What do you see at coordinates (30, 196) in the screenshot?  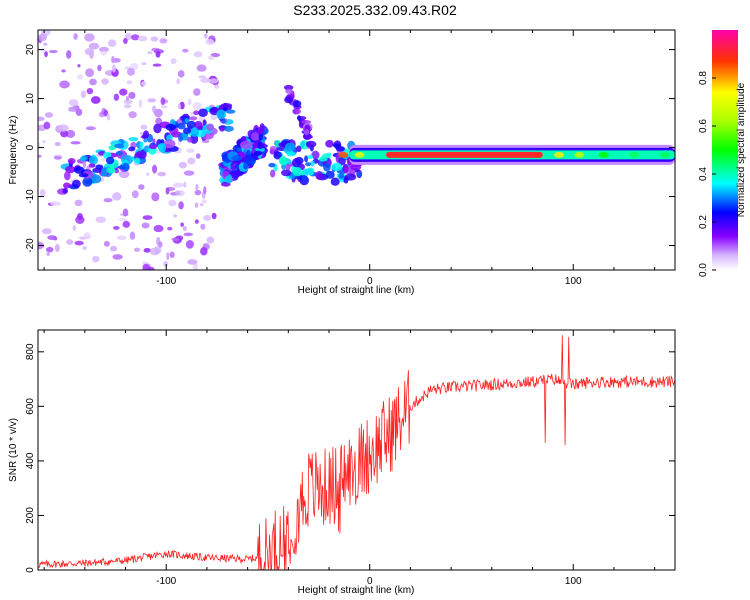 I see `spectrogram-ytick-label: -10` at bounding box center [30, 196].